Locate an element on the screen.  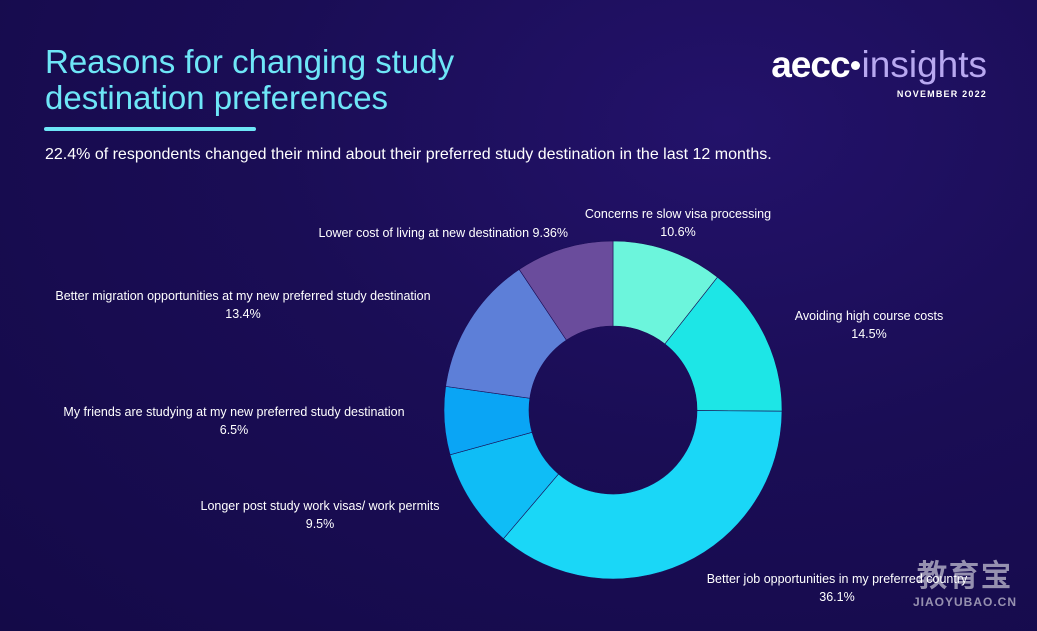
watermark: 教育宝 JIAOYUBAO.CN is located at coordinates (965, 580).